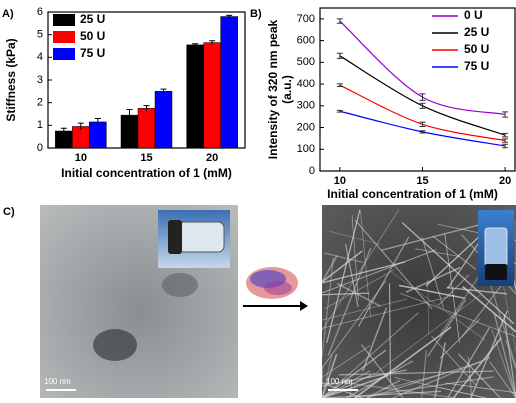 The height and width of the screenshot is (403, 516). Describe the element at coordinates (146, 173) in the screenshot. I see `x-axis-title: Initial concentration of 1 (mM)` at that location.